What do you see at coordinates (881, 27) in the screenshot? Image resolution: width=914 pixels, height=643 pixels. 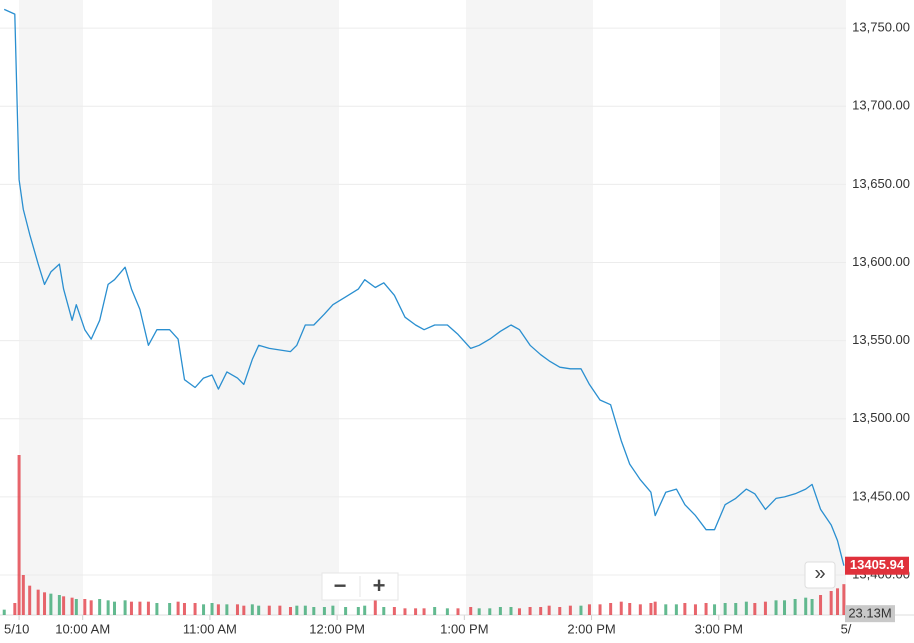 I see `y-tick-label: 13,750.00` at bounding box center [881, 27].